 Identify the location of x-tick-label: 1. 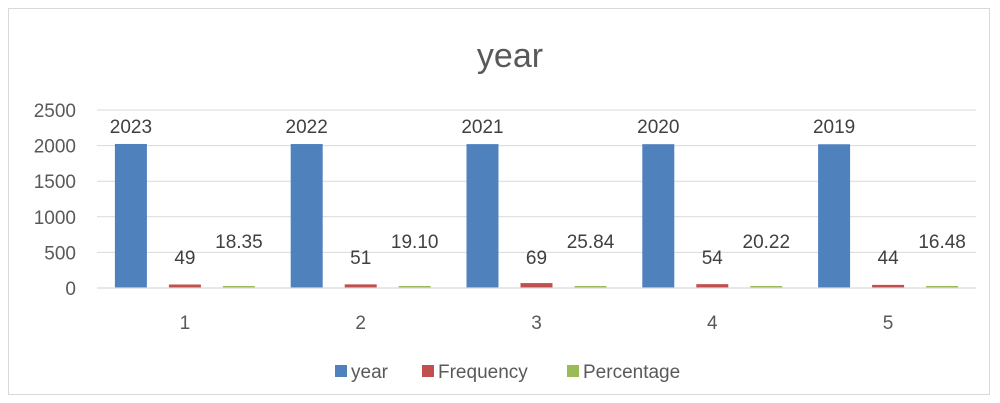
(185, 323).